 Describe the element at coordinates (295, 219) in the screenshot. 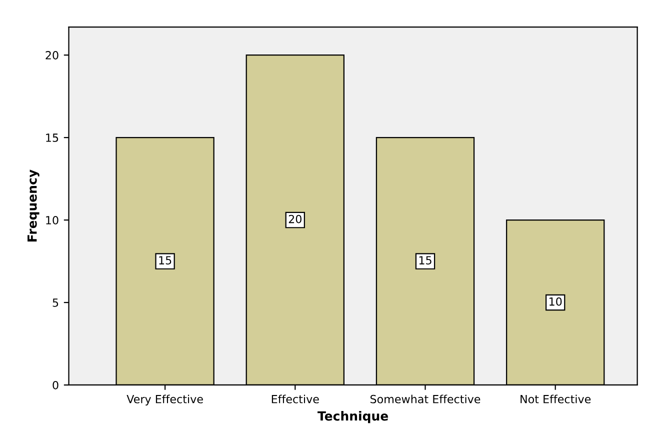

I see `data-label: 20` at that location.